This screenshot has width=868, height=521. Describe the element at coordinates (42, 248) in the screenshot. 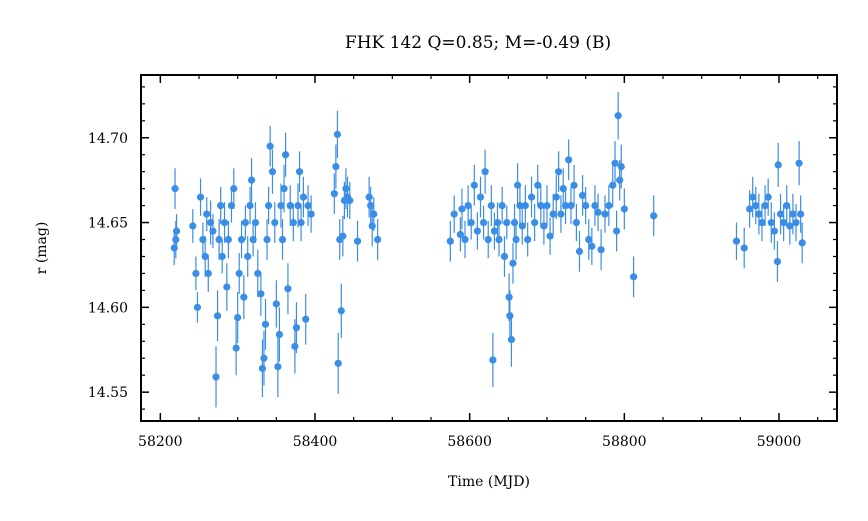

I see `y-axis-label: r (mag)` at that location.